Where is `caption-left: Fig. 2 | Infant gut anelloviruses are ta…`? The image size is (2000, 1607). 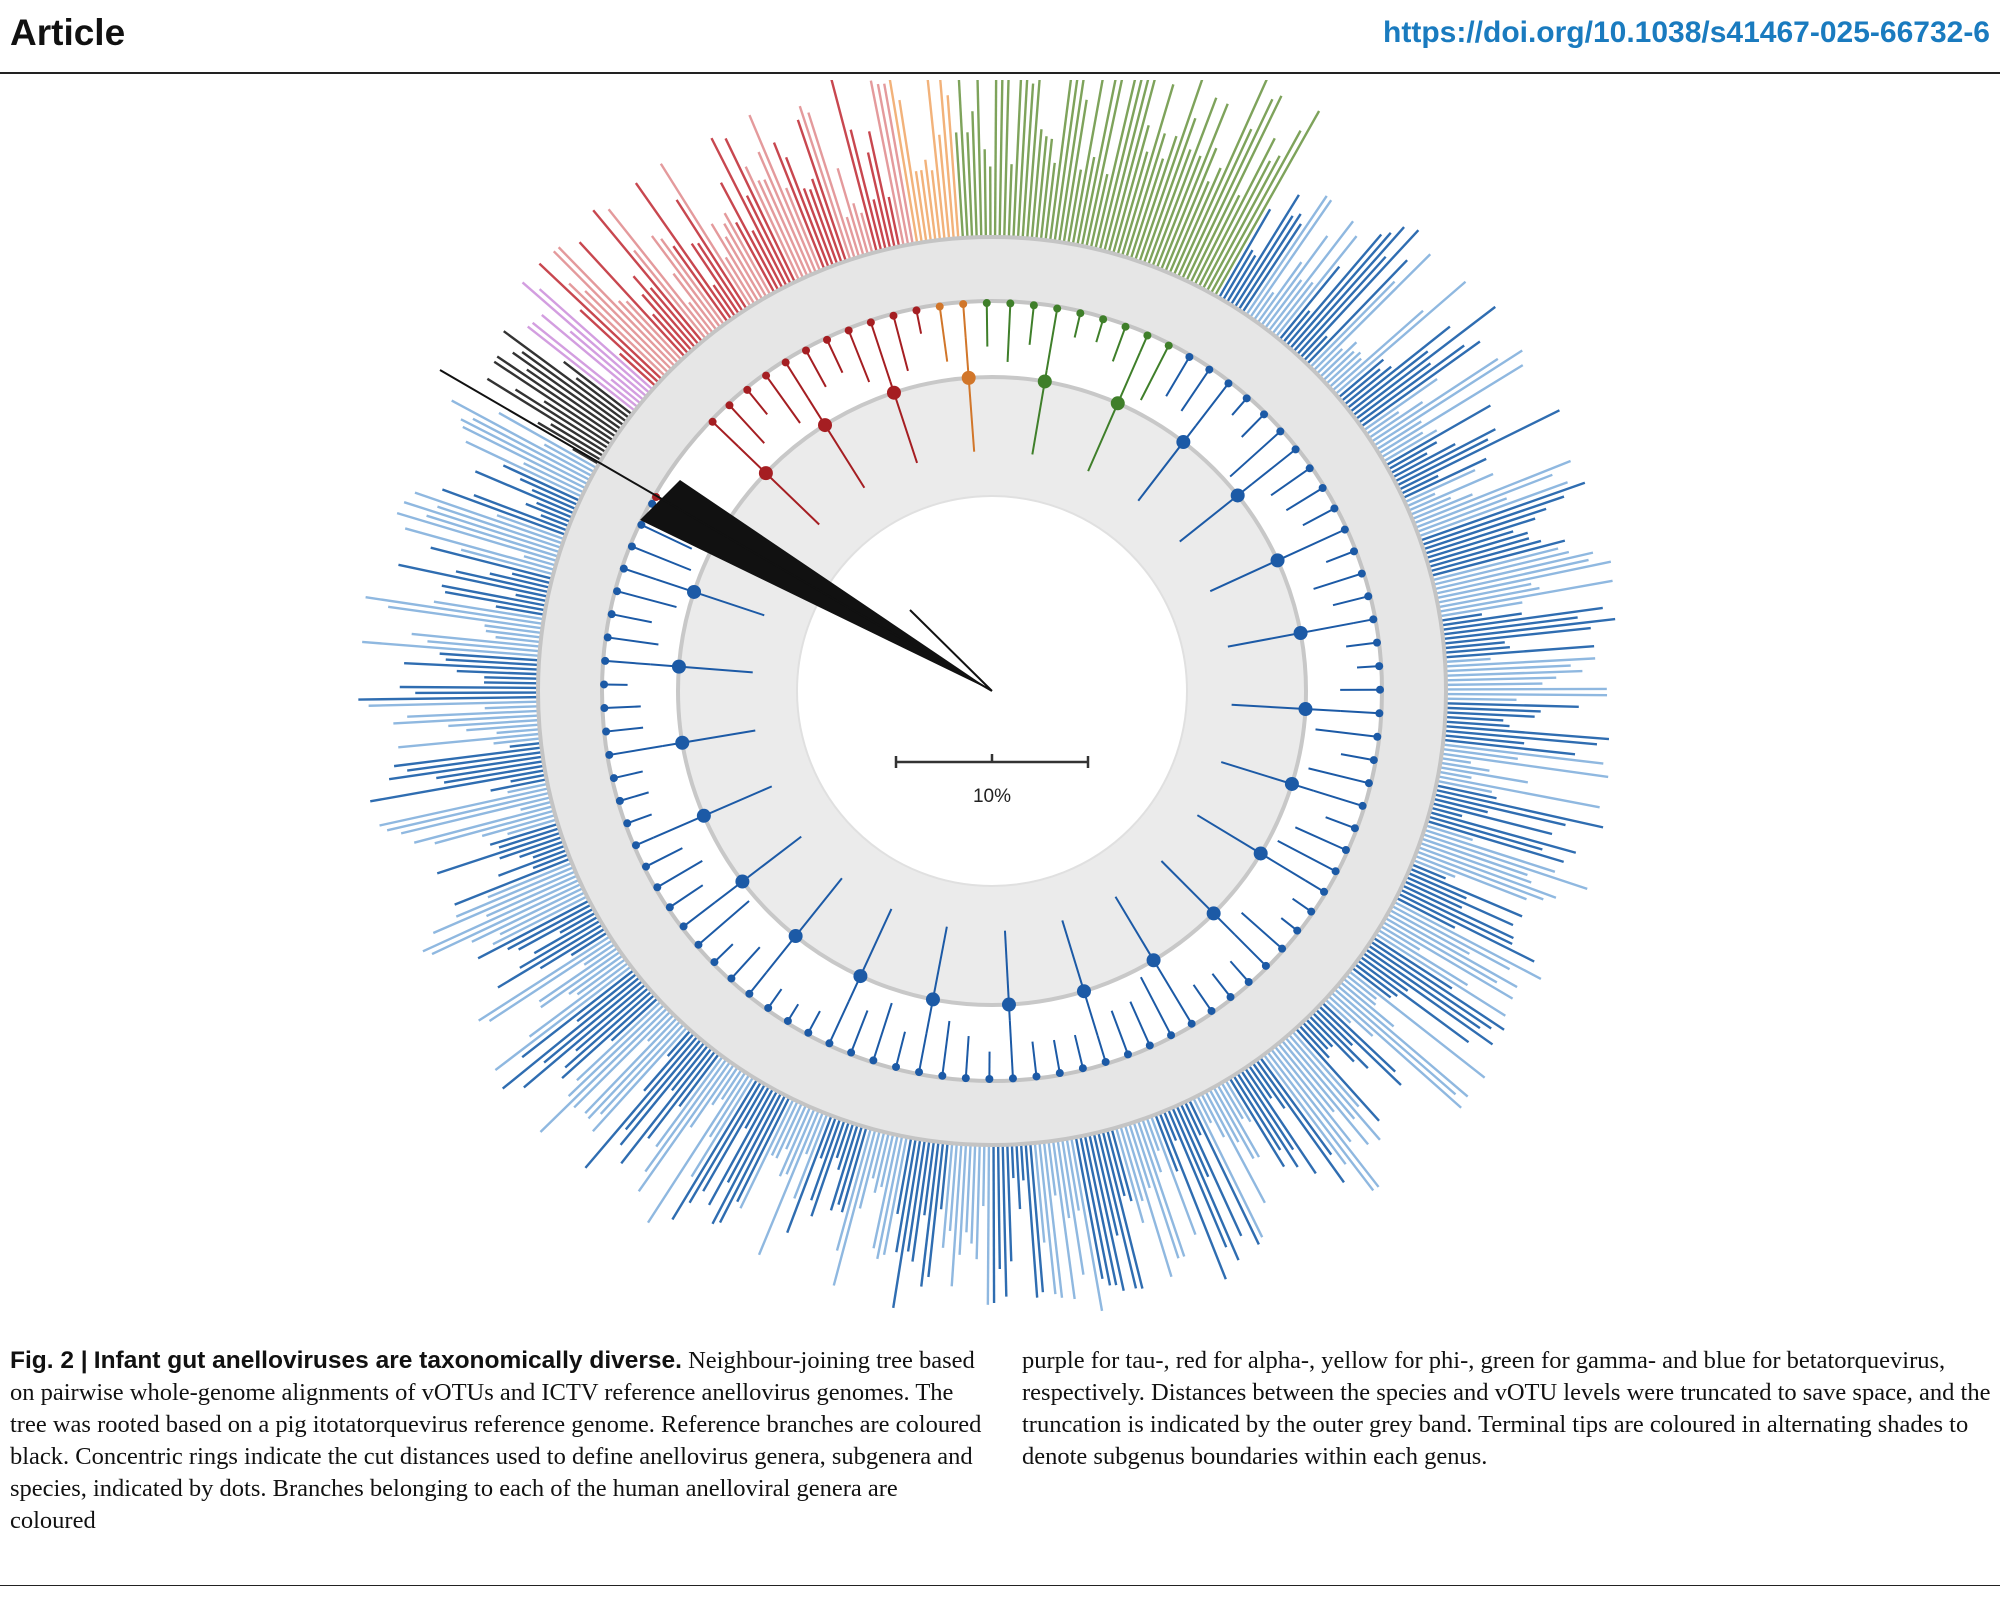
caption-left: Fig. 2 | Infant gut anelloviruses are ta… is located at coordinates (497, 1441).